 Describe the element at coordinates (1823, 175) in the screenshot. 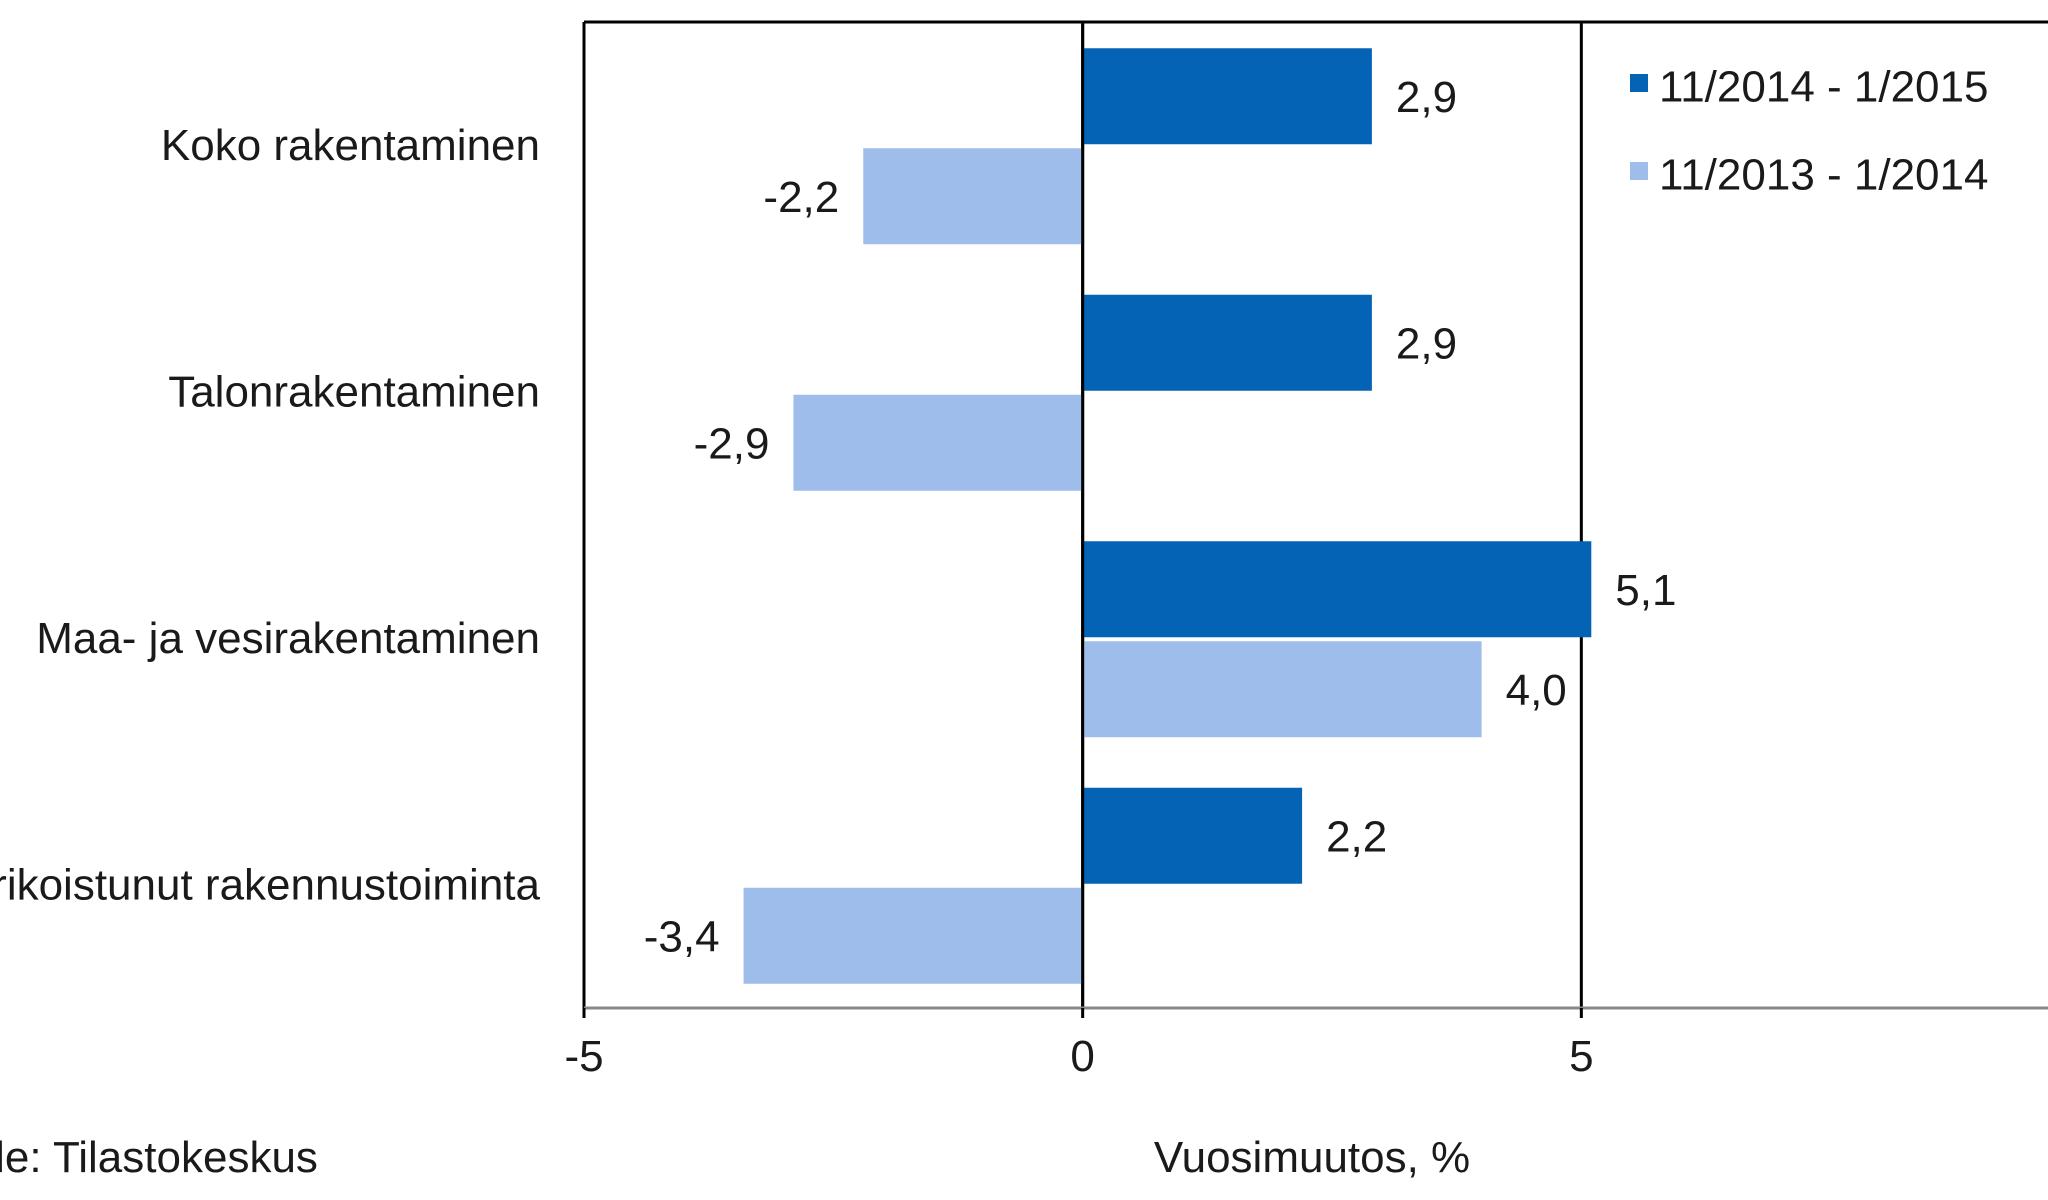

I see `legend-label: 11/2013 - 1/2014` at that location.